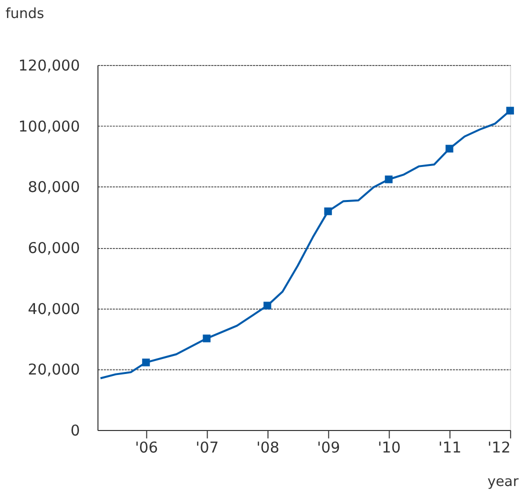  Describe the element at coordinates (54, 369) in the screenshot. I see `y-tick-label: 20,000` at that location.